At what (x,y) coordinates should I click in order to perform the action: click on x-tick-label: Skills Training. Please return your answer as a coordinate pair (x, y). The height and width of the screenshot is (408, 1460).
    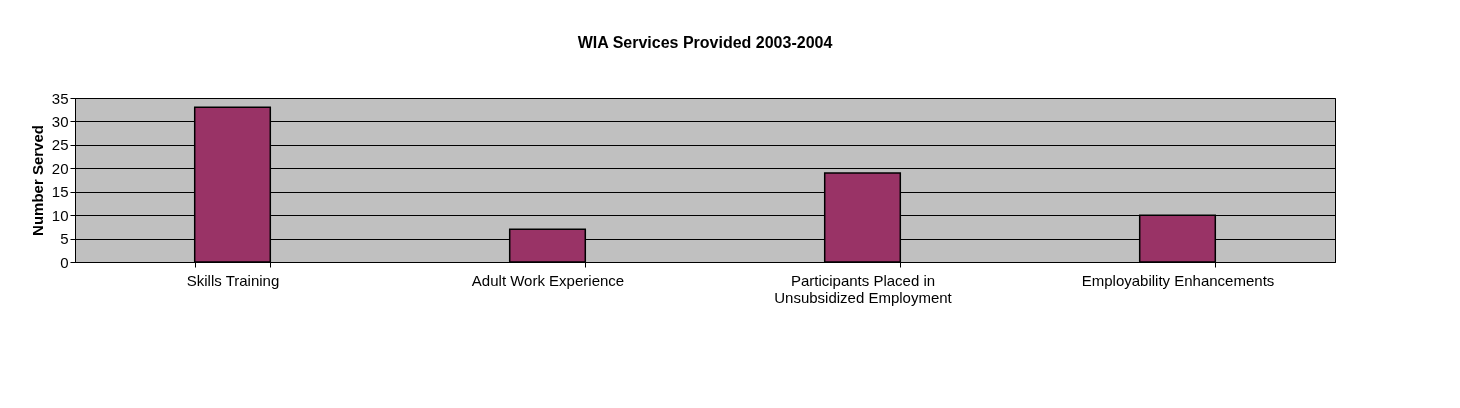
    Looking at the image, I should click on (233, 280).